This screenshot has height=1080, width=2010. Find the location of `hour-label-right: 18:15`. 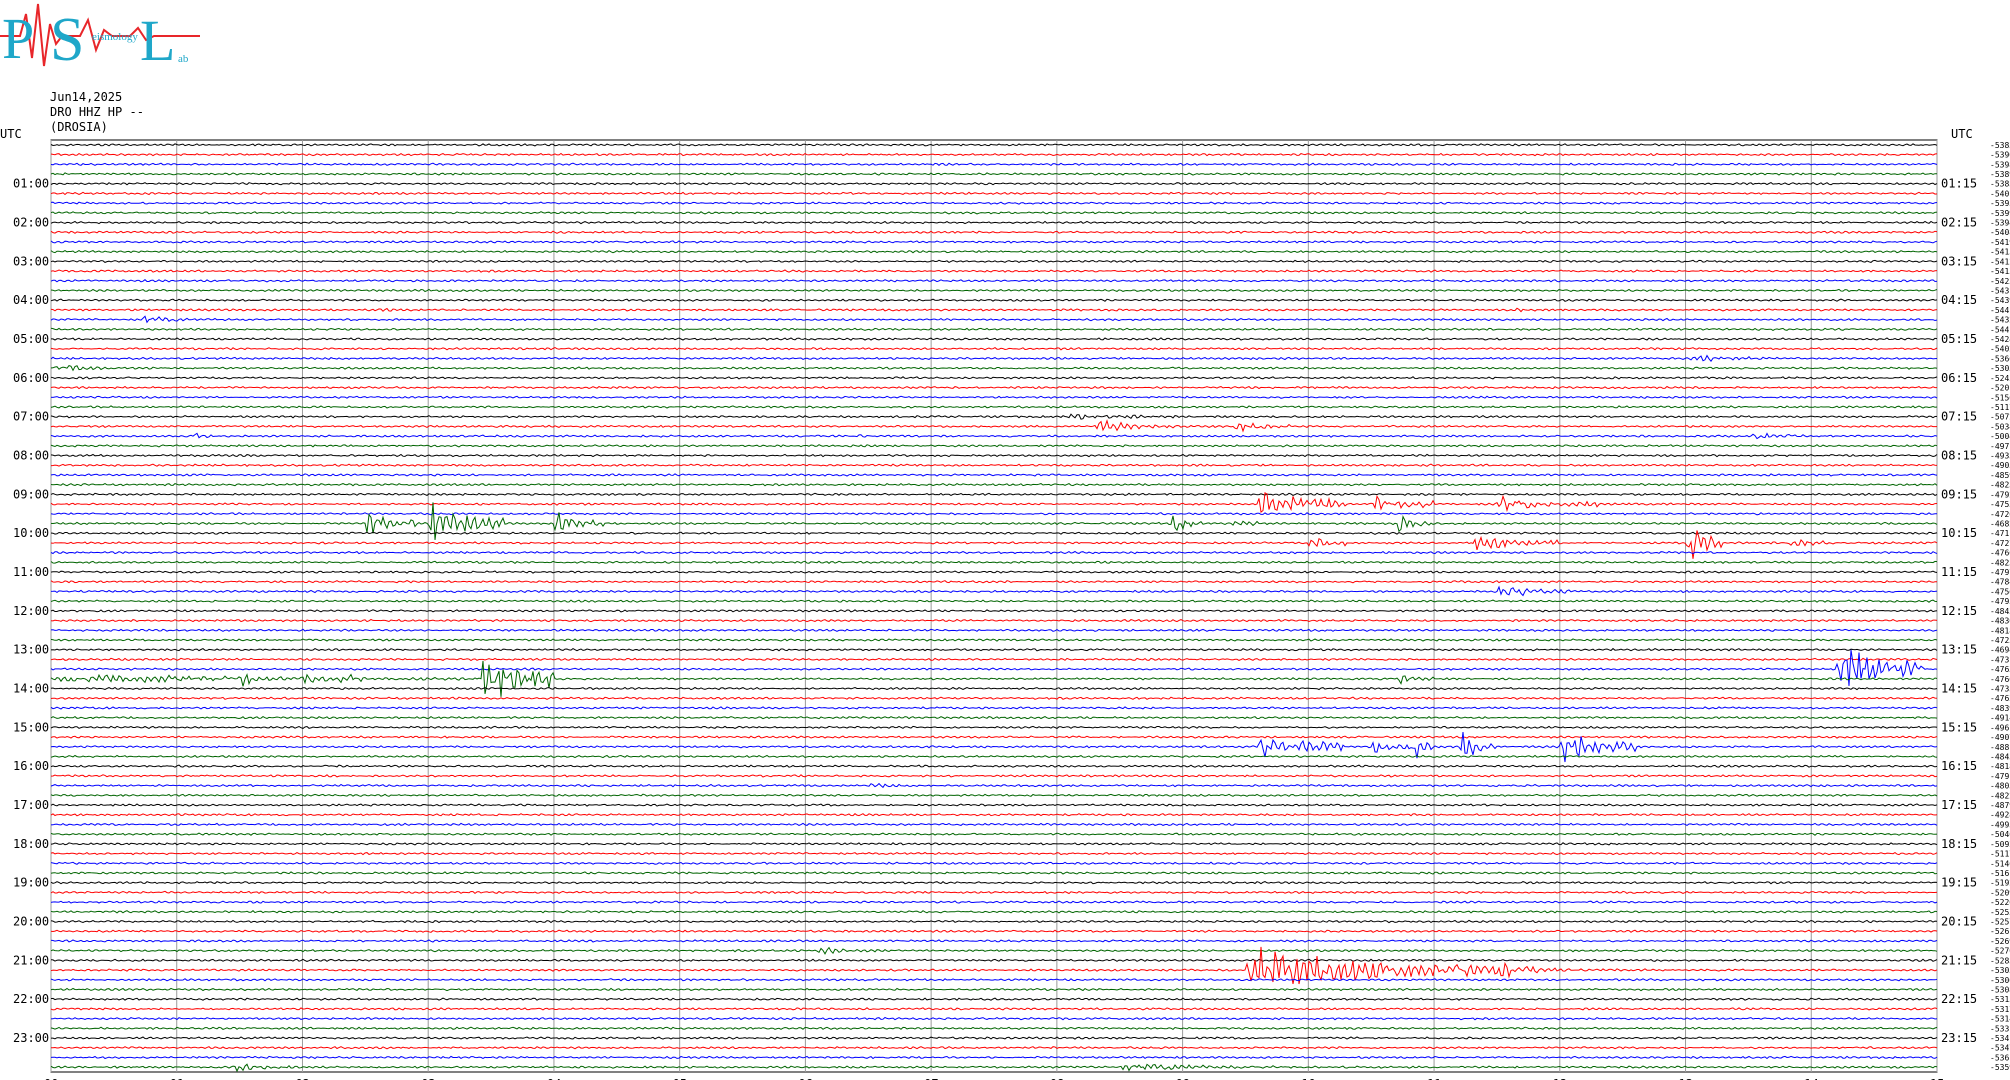

hour-label-right: 18:15 is located at coordinates (1959, 844).